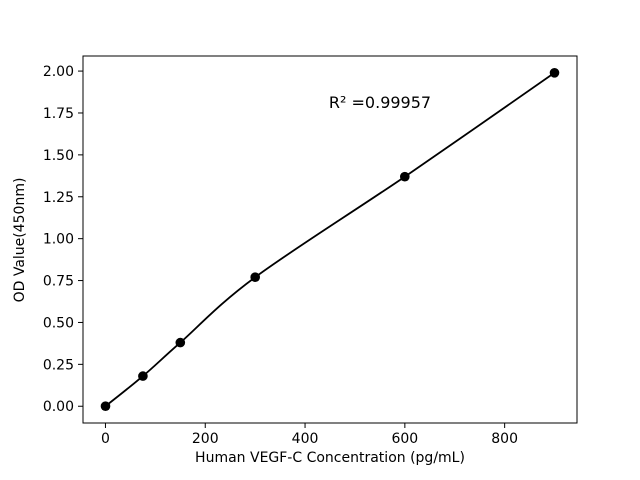 The width and height of the screenshot is (640, 480). I want to click on x-axis-label: Human VEGF-C Concentration (pg/mL), so click(330, 458).